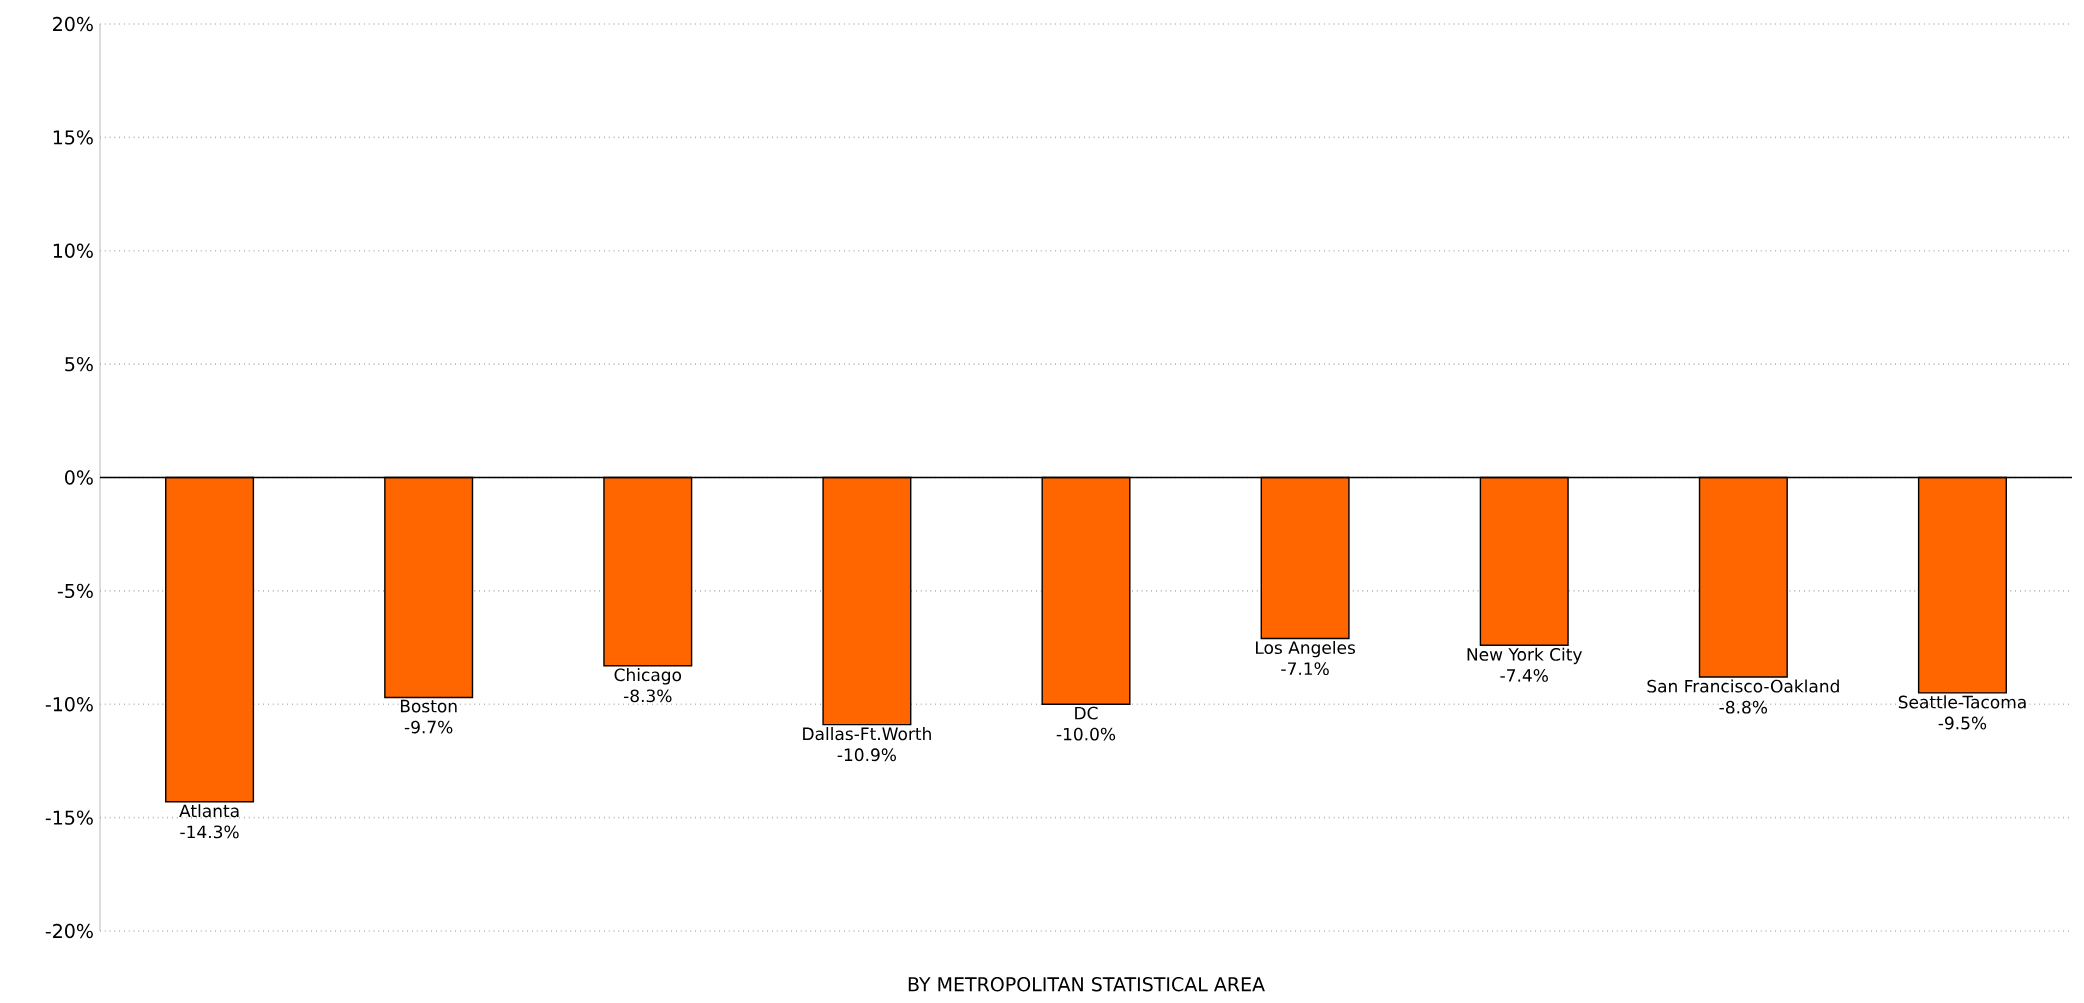 This screenshot has width=2084, height=1003. I want to click on y-tick-label: -20%, so click(69, 931).